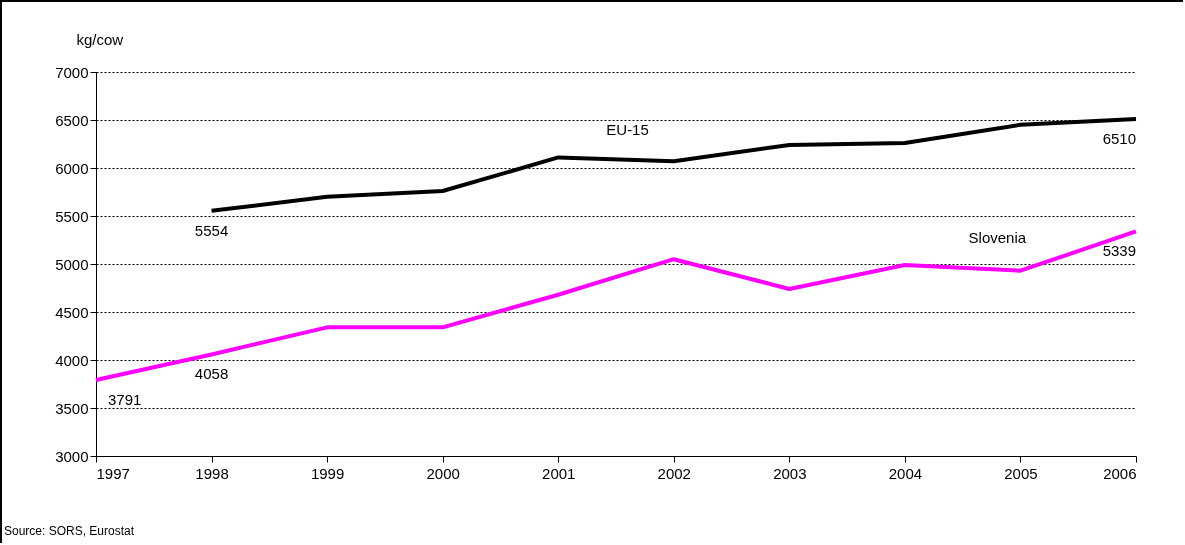 This screenshot has height=545, width=1185. Describe the element at coordinates (674, 473) in the screenshot. I see `x-tick-label: 2002` at that location.